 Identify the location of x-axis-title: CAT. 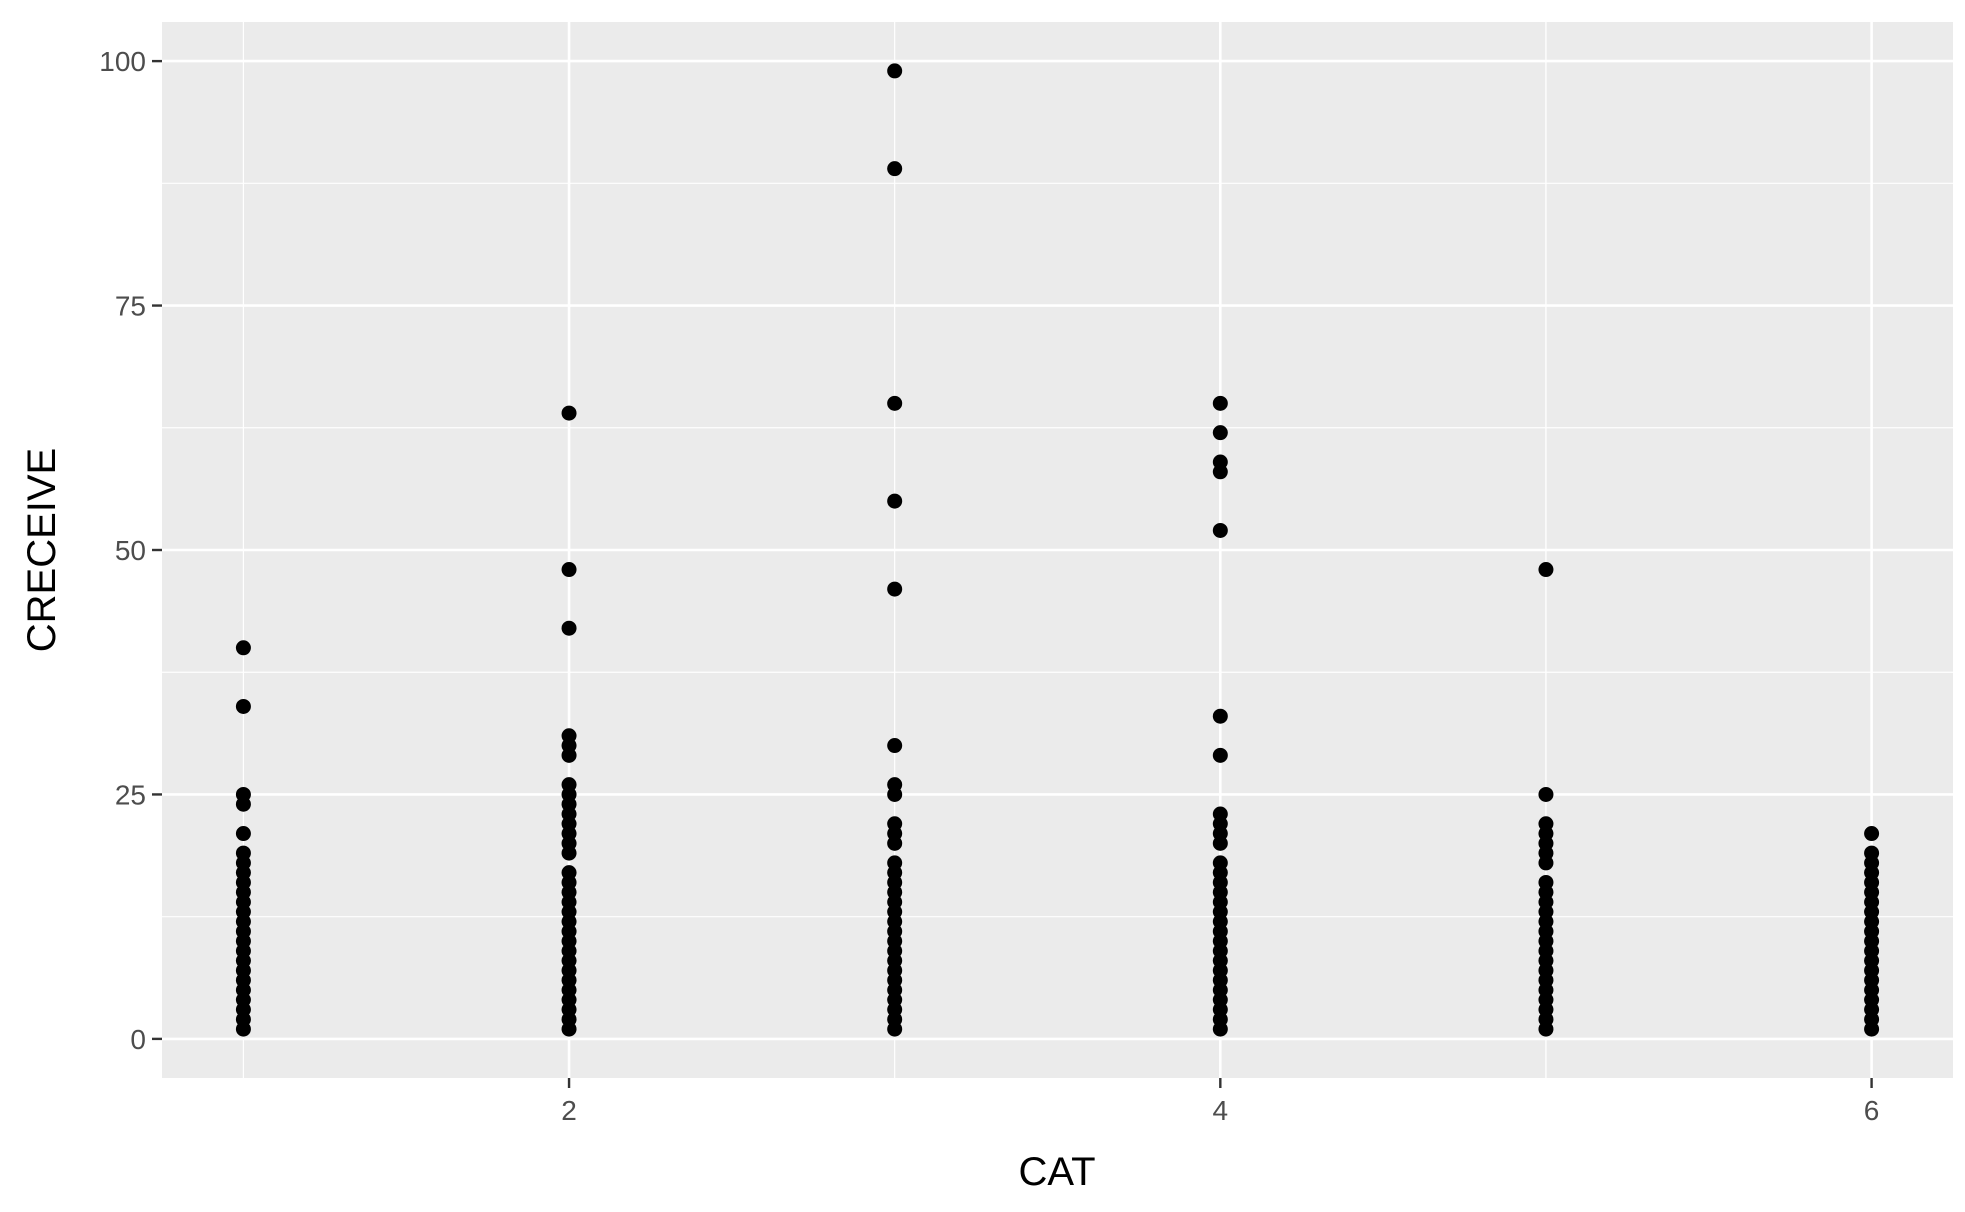
(1056, 1172).